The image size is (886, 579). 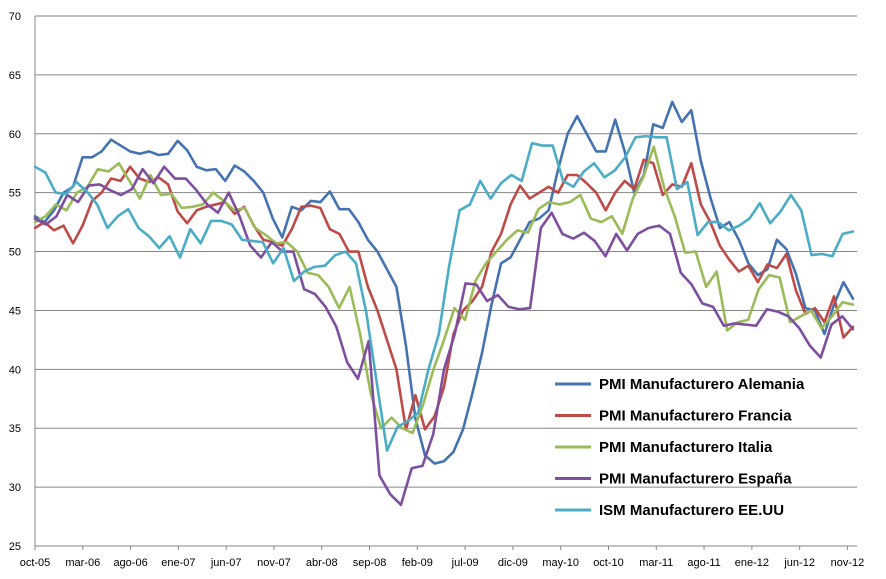 I want to click on y-tick-label: 25, so click(x=15, y=547).